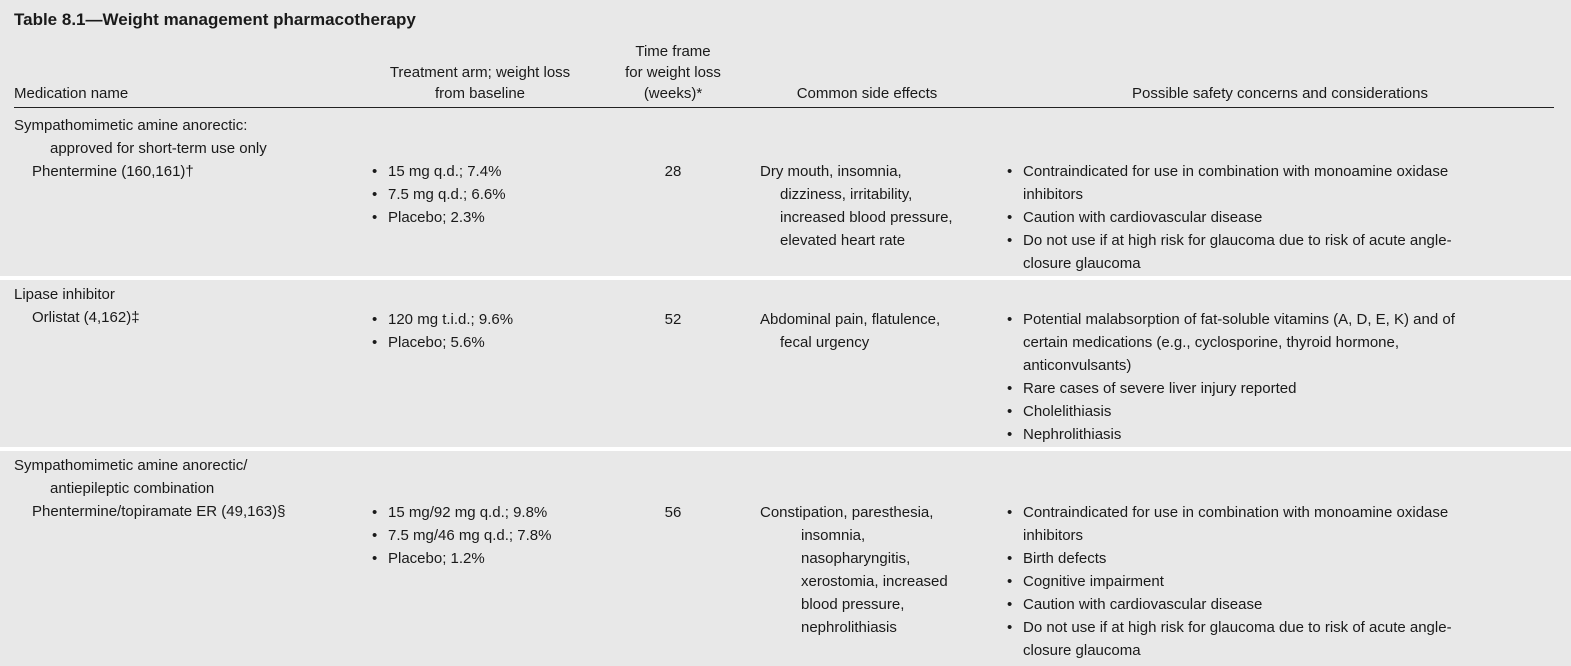  What do you see at coordinates (1053, 535) in the screenshot?
I see `row3-safety-1-line2: inhibitors` at bounding box center [1053, 535].